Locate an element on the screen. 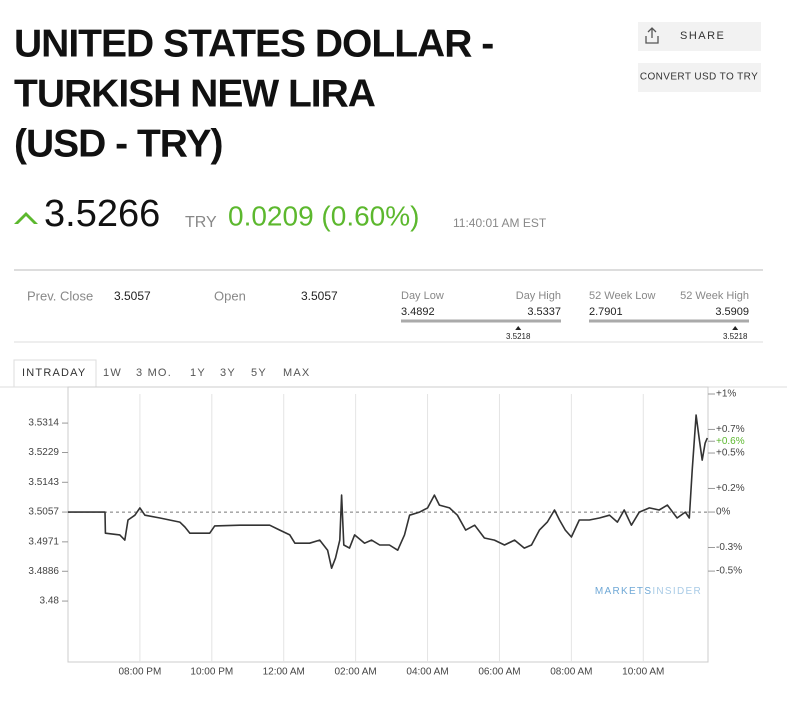  y-tick-label: 3.5314 is located at coordinates (43, 423).